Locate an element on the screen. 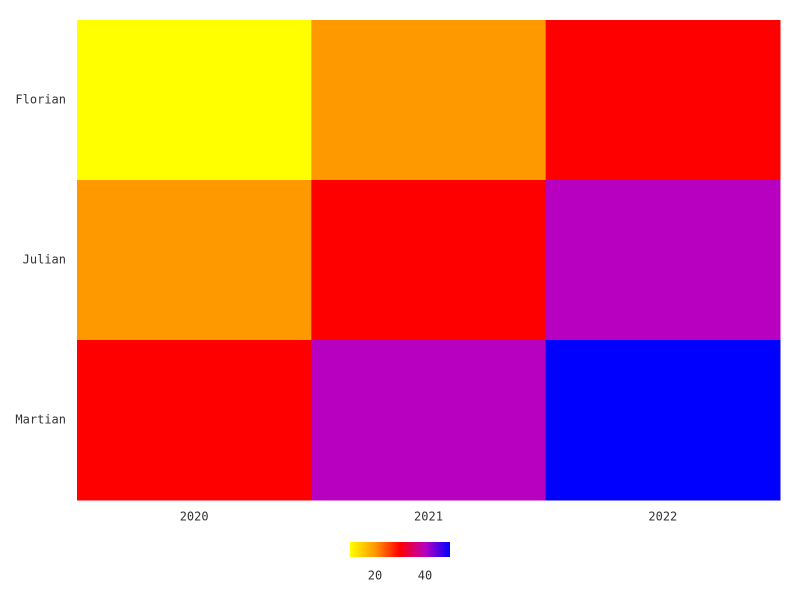 This screenshot has height=600, width=800. colorbar-tick-label: 20 is located at coordinates (375, 576).